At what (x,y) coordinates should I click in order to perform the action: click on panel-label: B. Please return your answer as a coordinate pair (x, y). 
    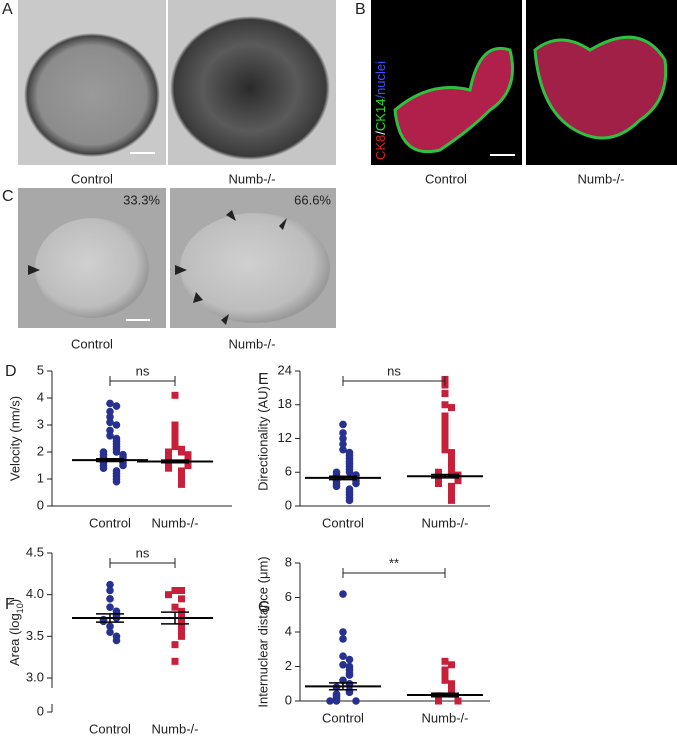
    Looking at the image, I should click on (360, 9).